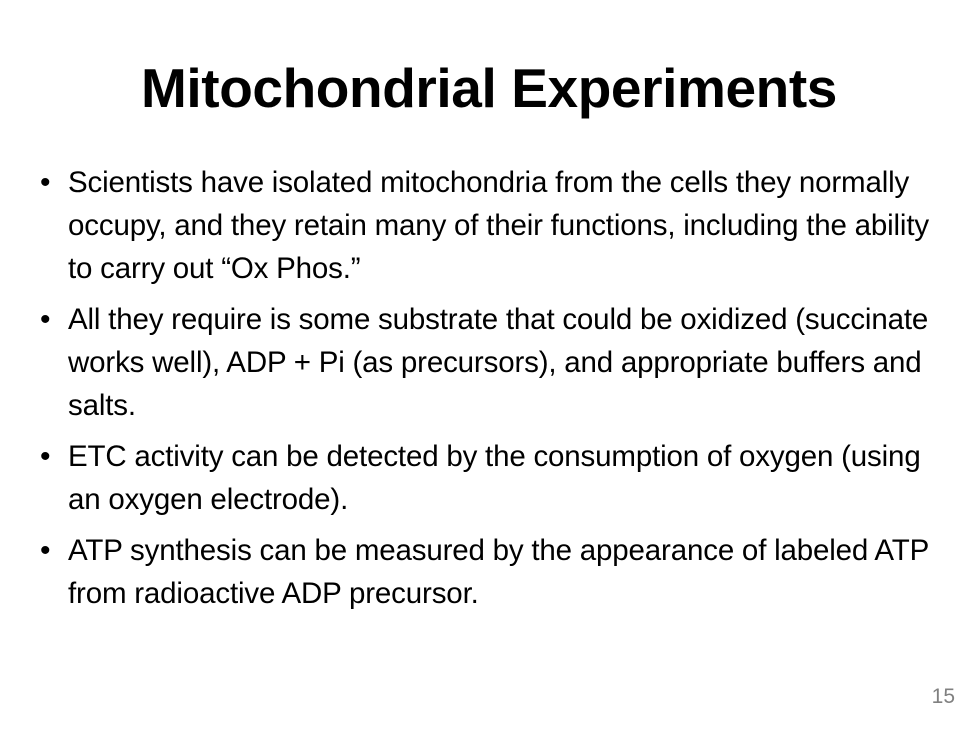 The image size is (978, 734). I want to click on slide-title: Mitochondrial Experiments, so click(489, 88).